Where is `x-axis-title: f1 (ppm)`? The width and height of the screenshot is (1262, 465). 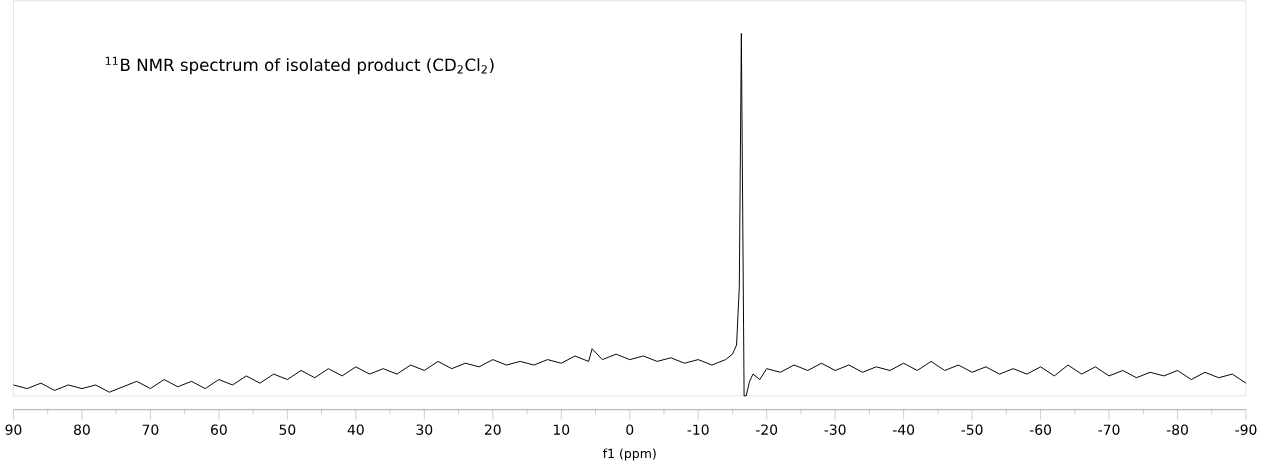
x-axis-title: f1 (ppm) is located at coordinates (629, 454).